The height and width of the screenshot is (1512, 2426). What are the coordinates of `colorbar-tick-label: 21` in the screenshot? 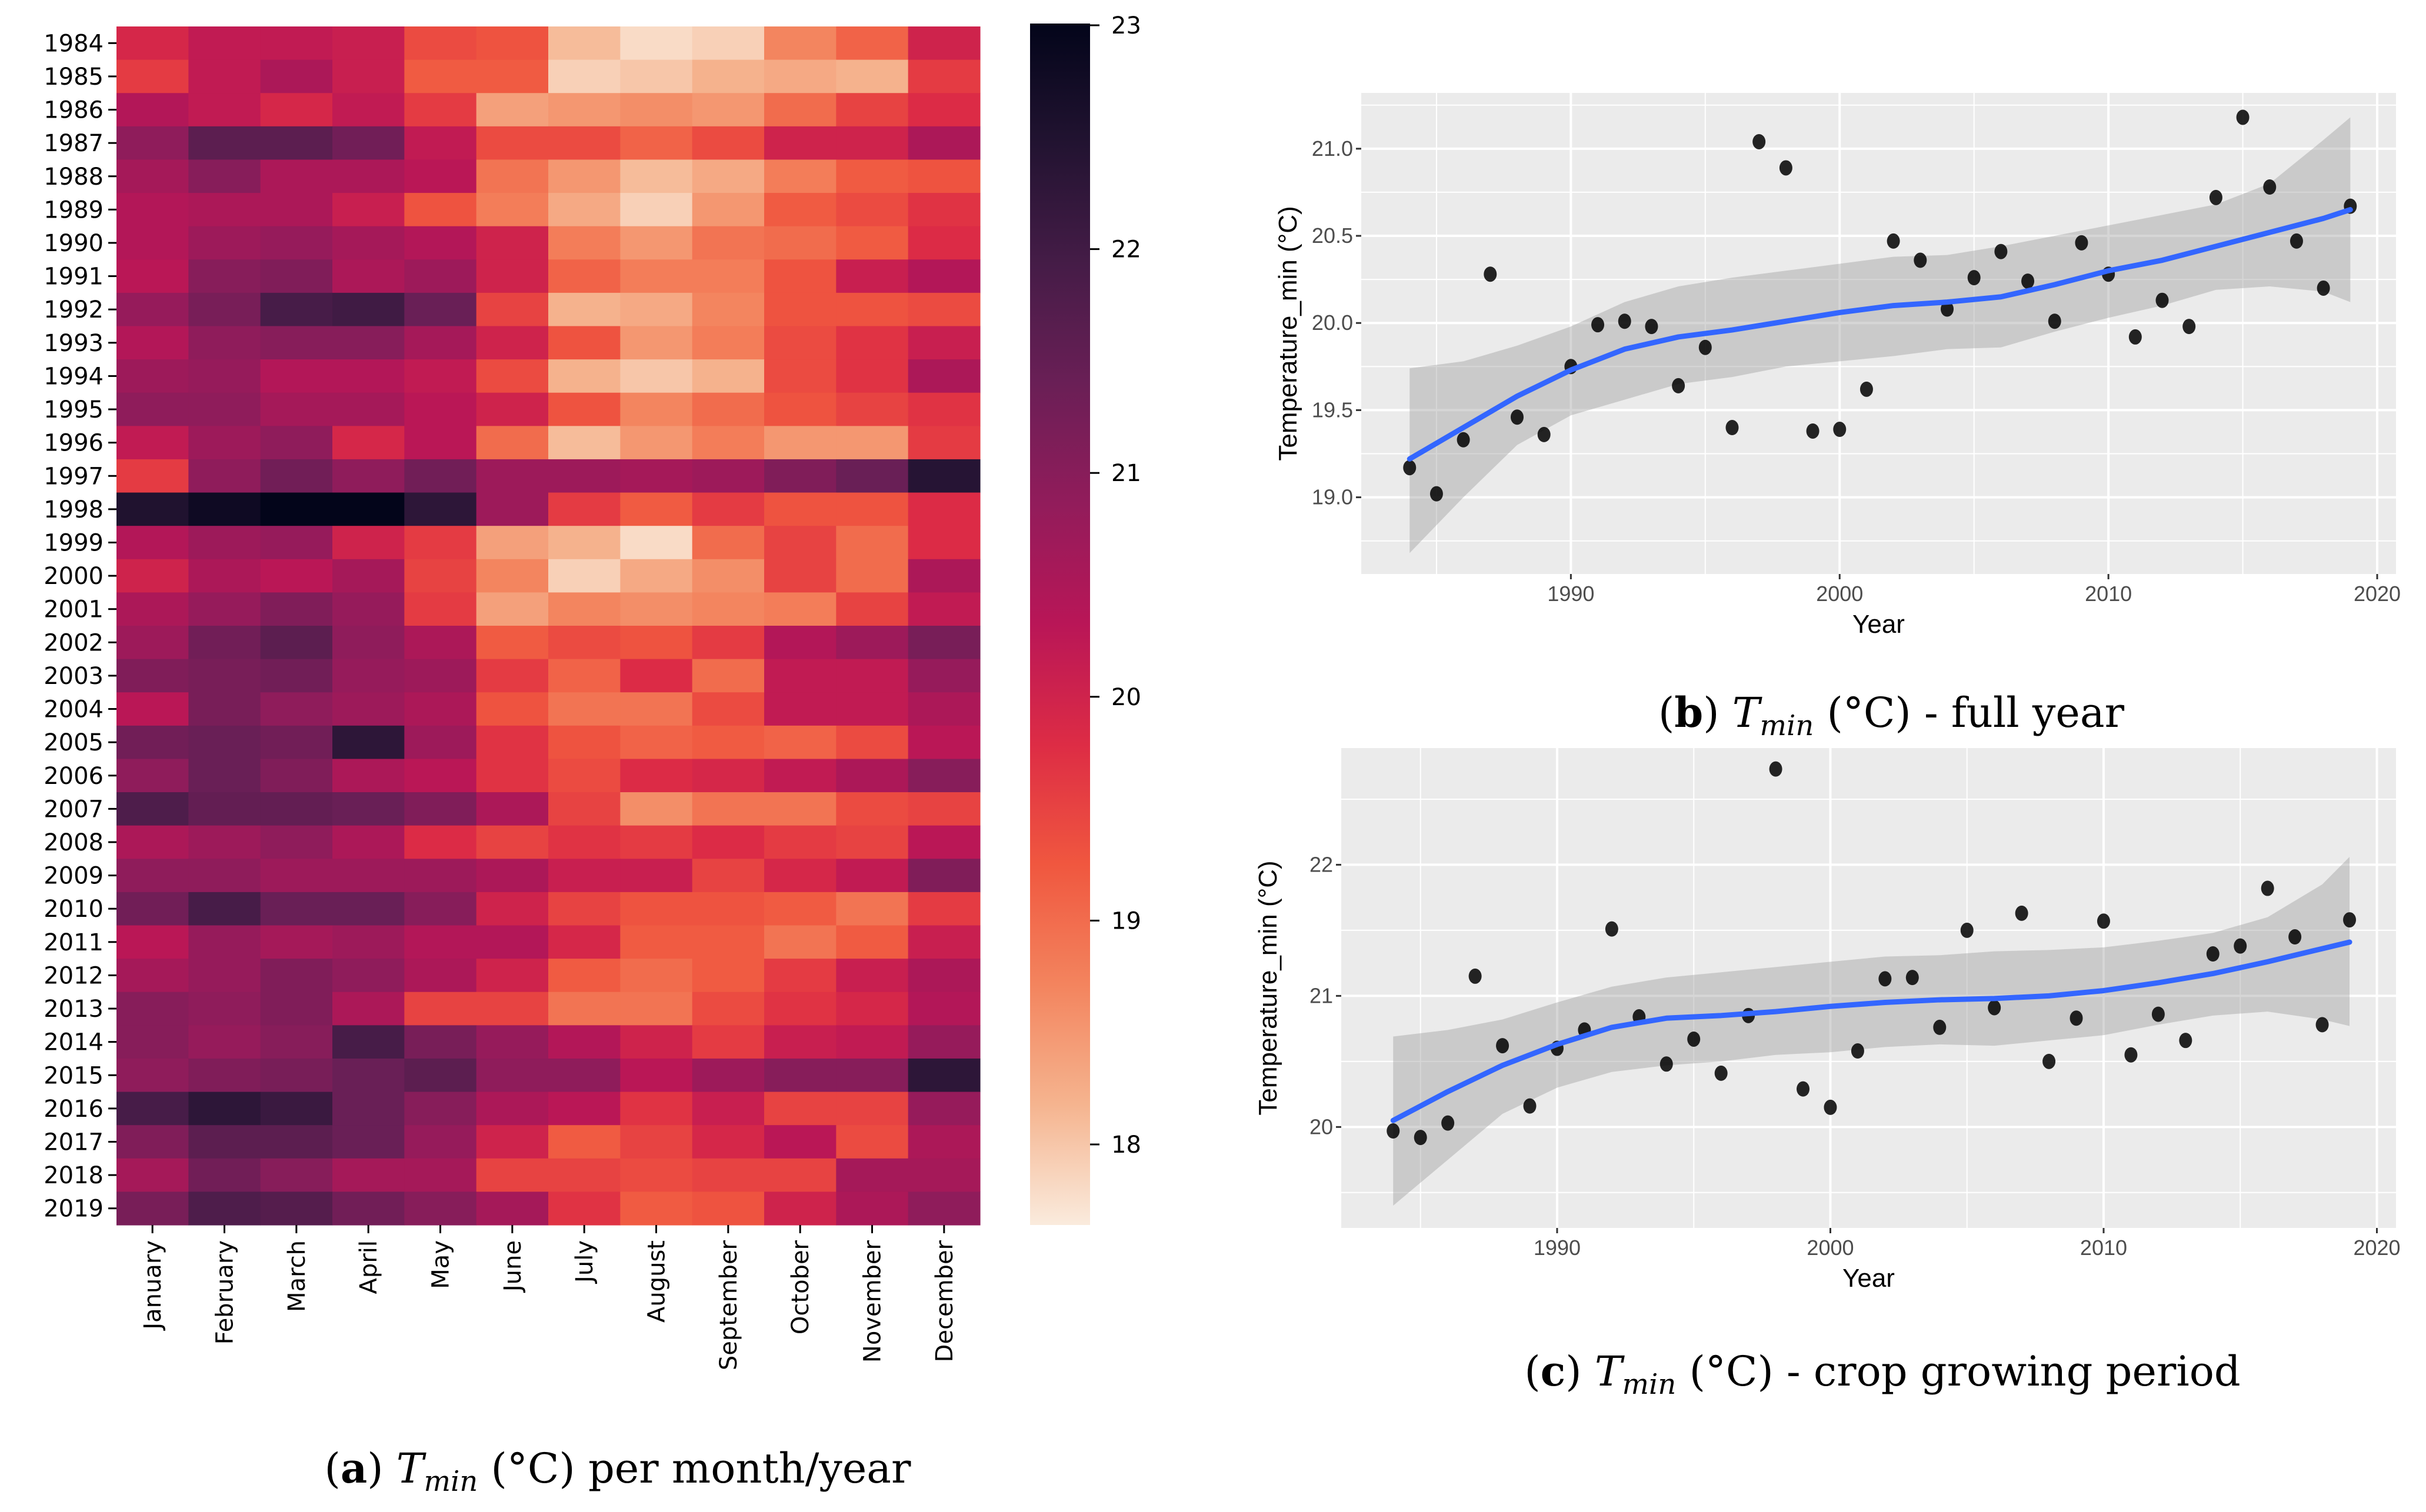 It's located at (1126, 473).